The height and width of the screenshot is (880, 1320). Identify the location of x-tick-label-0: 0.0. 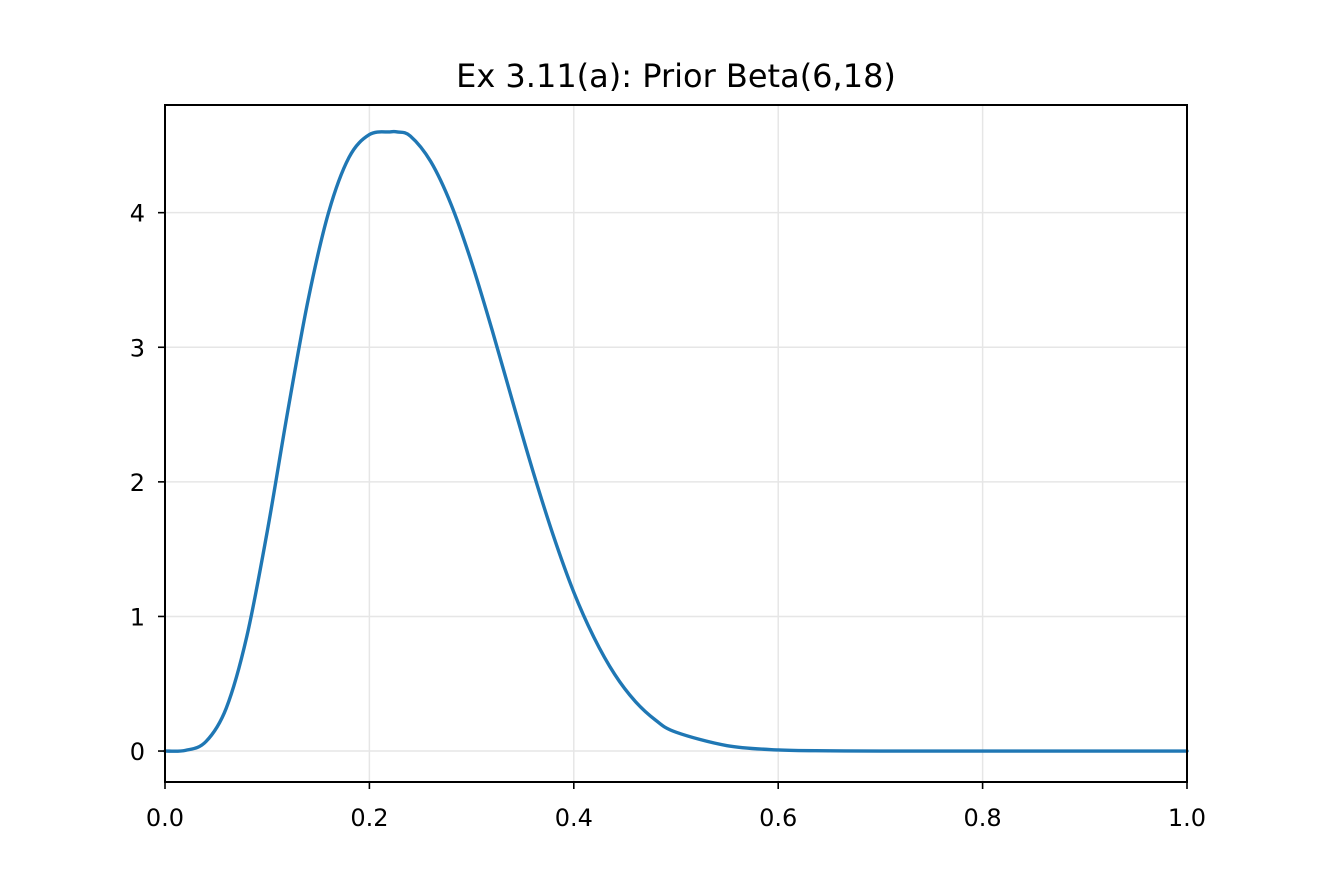
(165, 818).